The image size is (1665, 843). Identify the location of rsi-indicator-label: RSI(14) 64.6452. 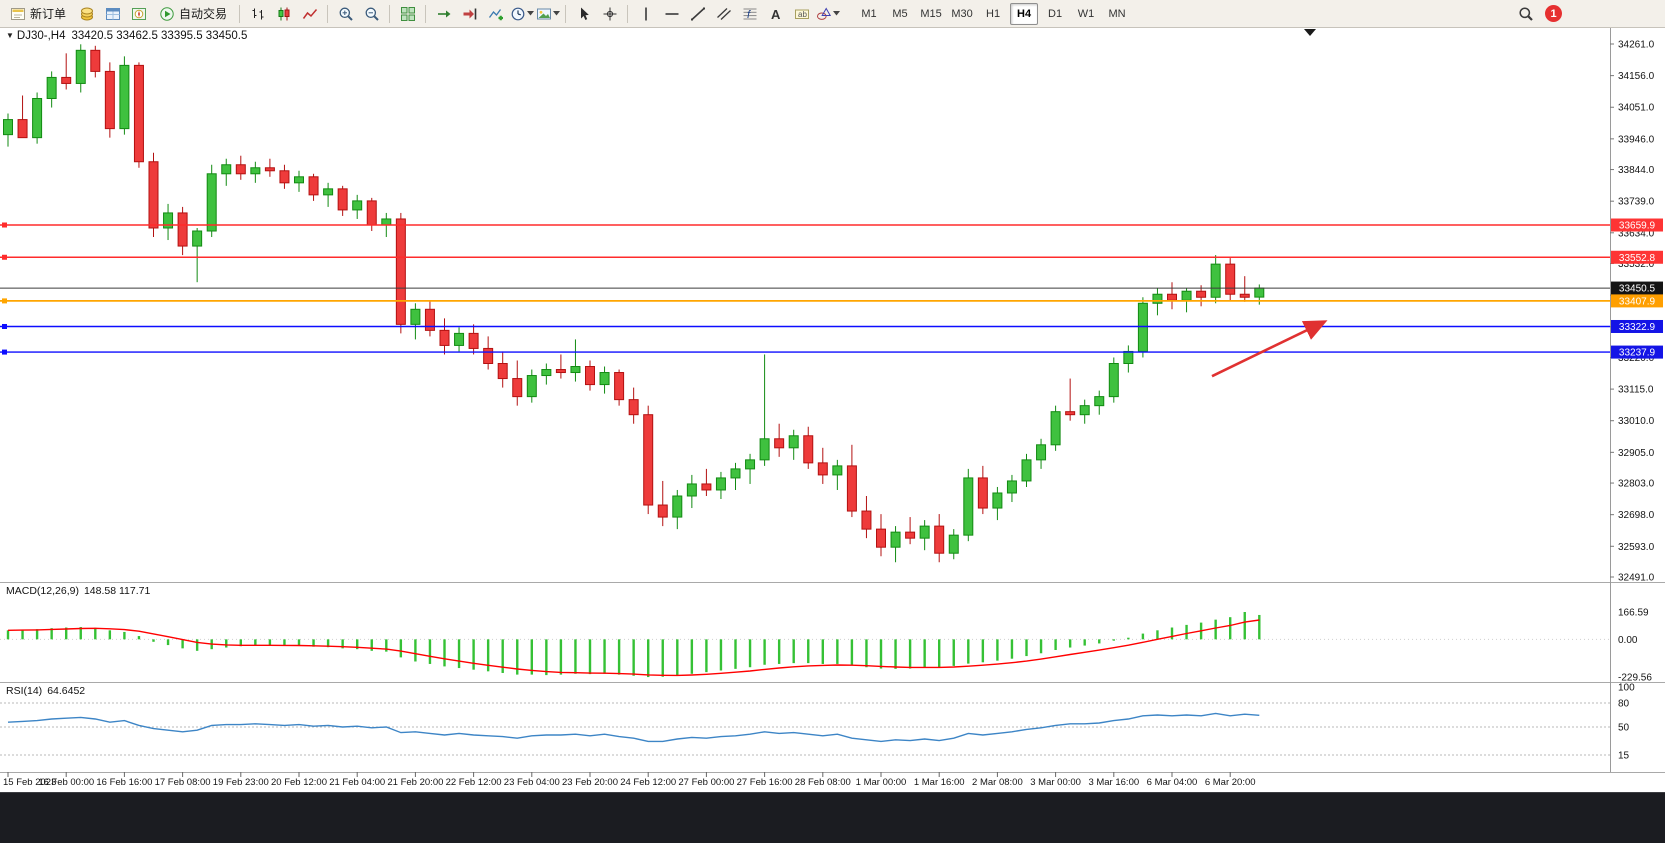
(45, 691).